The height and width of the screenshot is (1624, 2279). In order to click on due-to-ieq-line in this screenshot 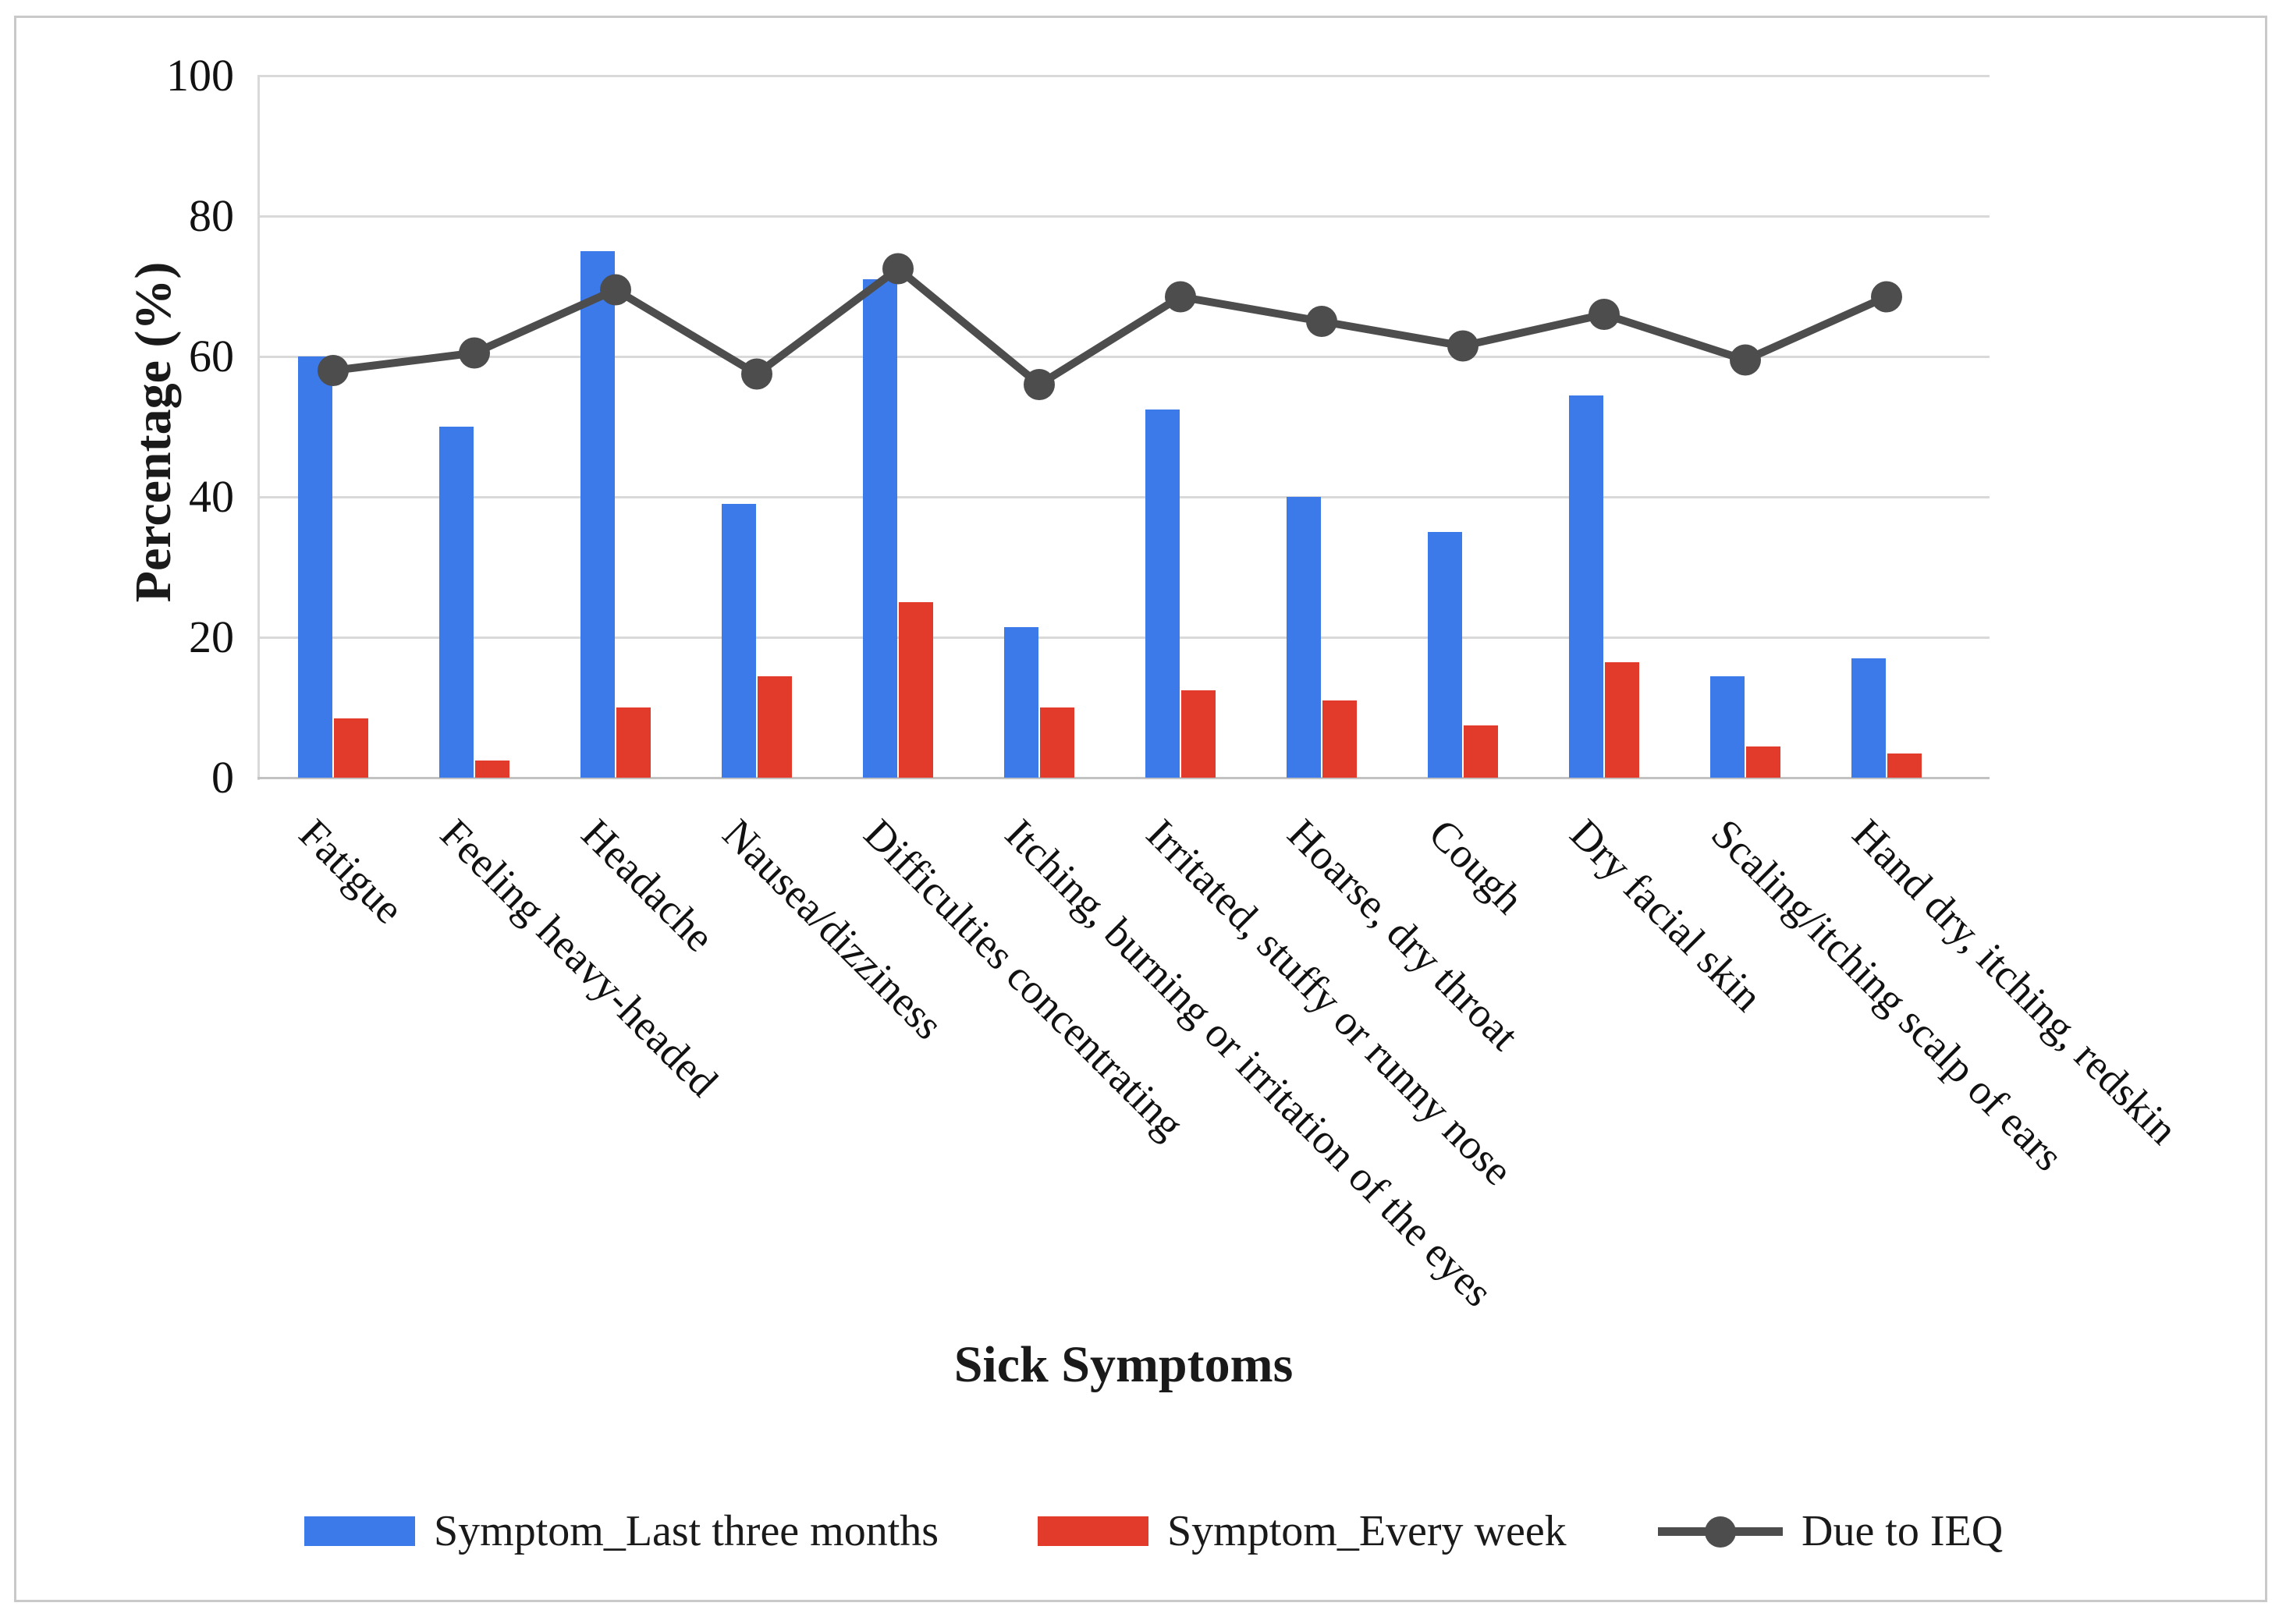, I will do `click(1110, 327)`.